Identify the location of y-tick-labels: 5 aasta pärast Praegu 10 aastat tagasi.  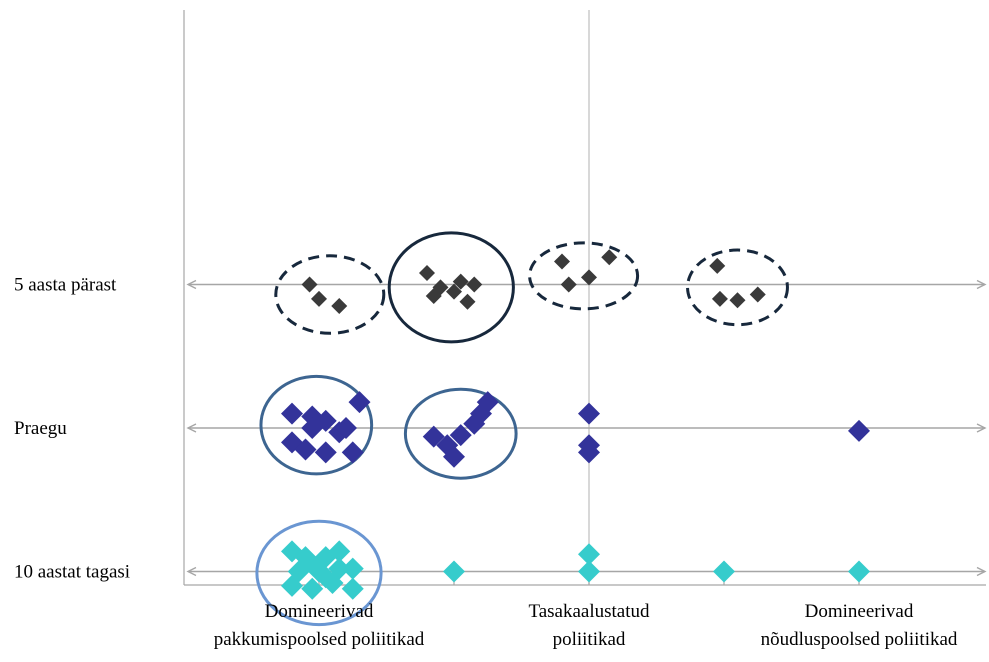
(72, 429).